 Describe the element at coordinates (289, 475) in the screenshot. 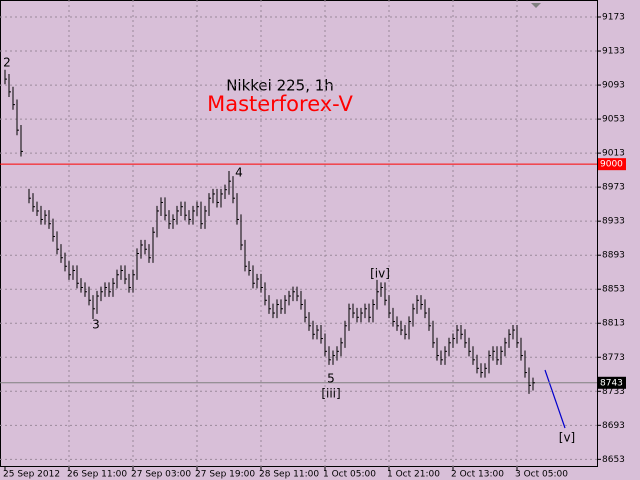

I see `x-tick-label: 28 Sep 11:00` at that location.